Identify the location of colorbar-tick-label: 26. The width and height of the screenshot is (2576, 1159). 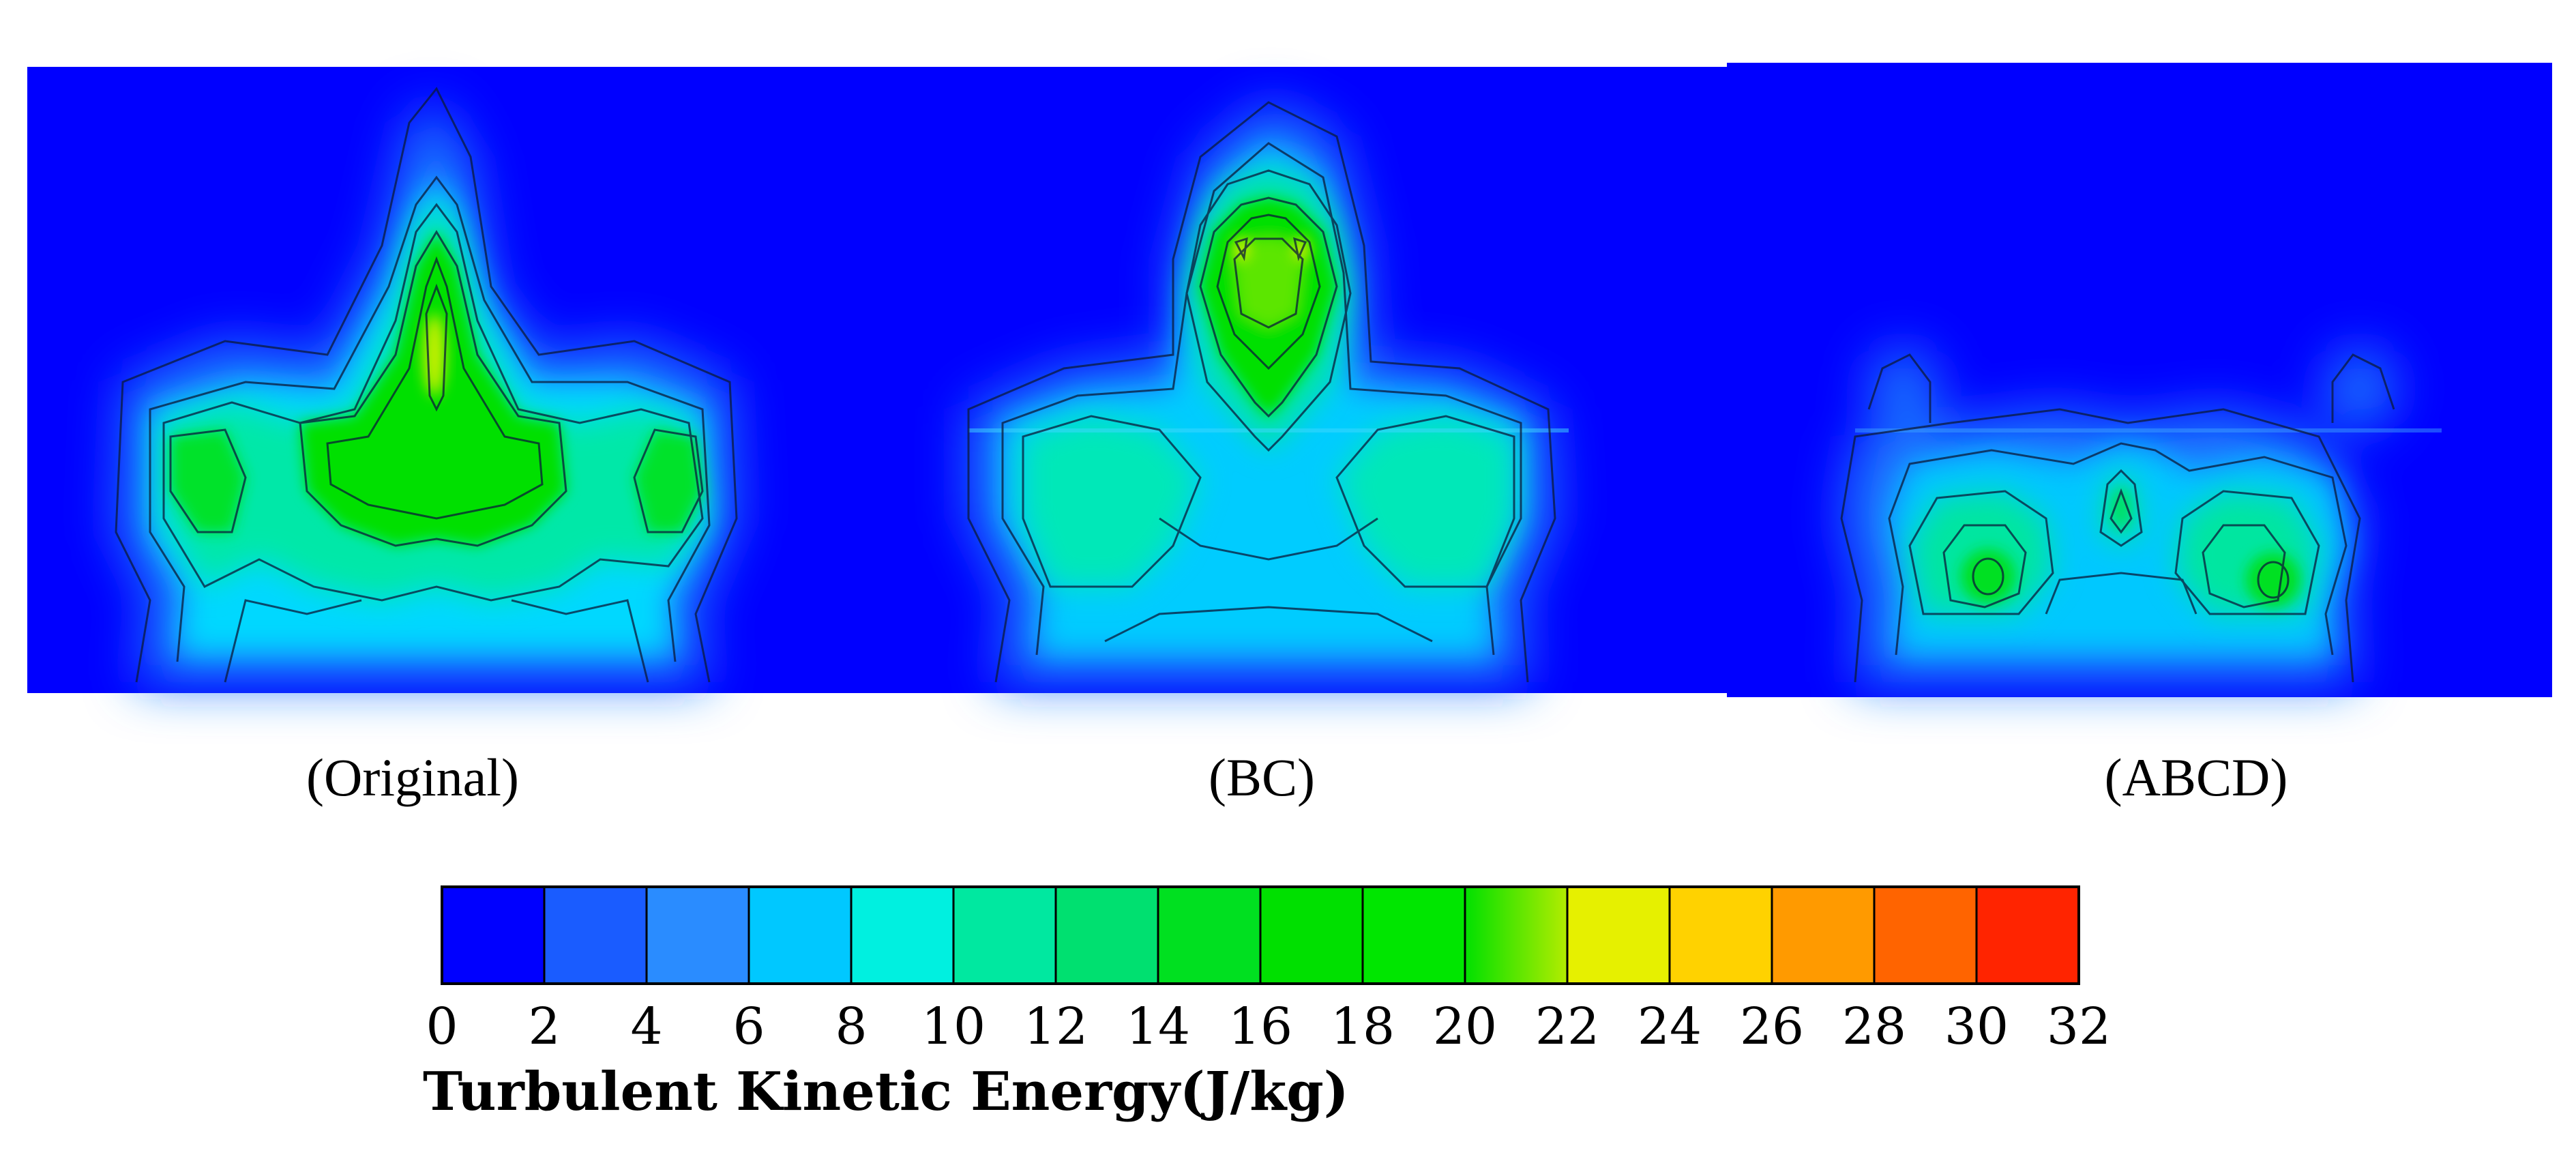
(1772, 1026).